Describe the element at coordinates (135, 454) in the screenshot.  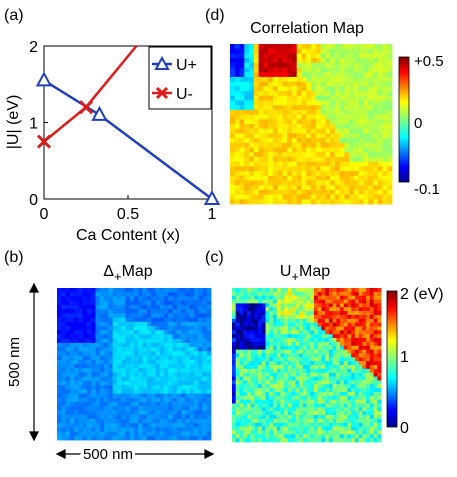
I see `scale-bar-horizontal` at that location.